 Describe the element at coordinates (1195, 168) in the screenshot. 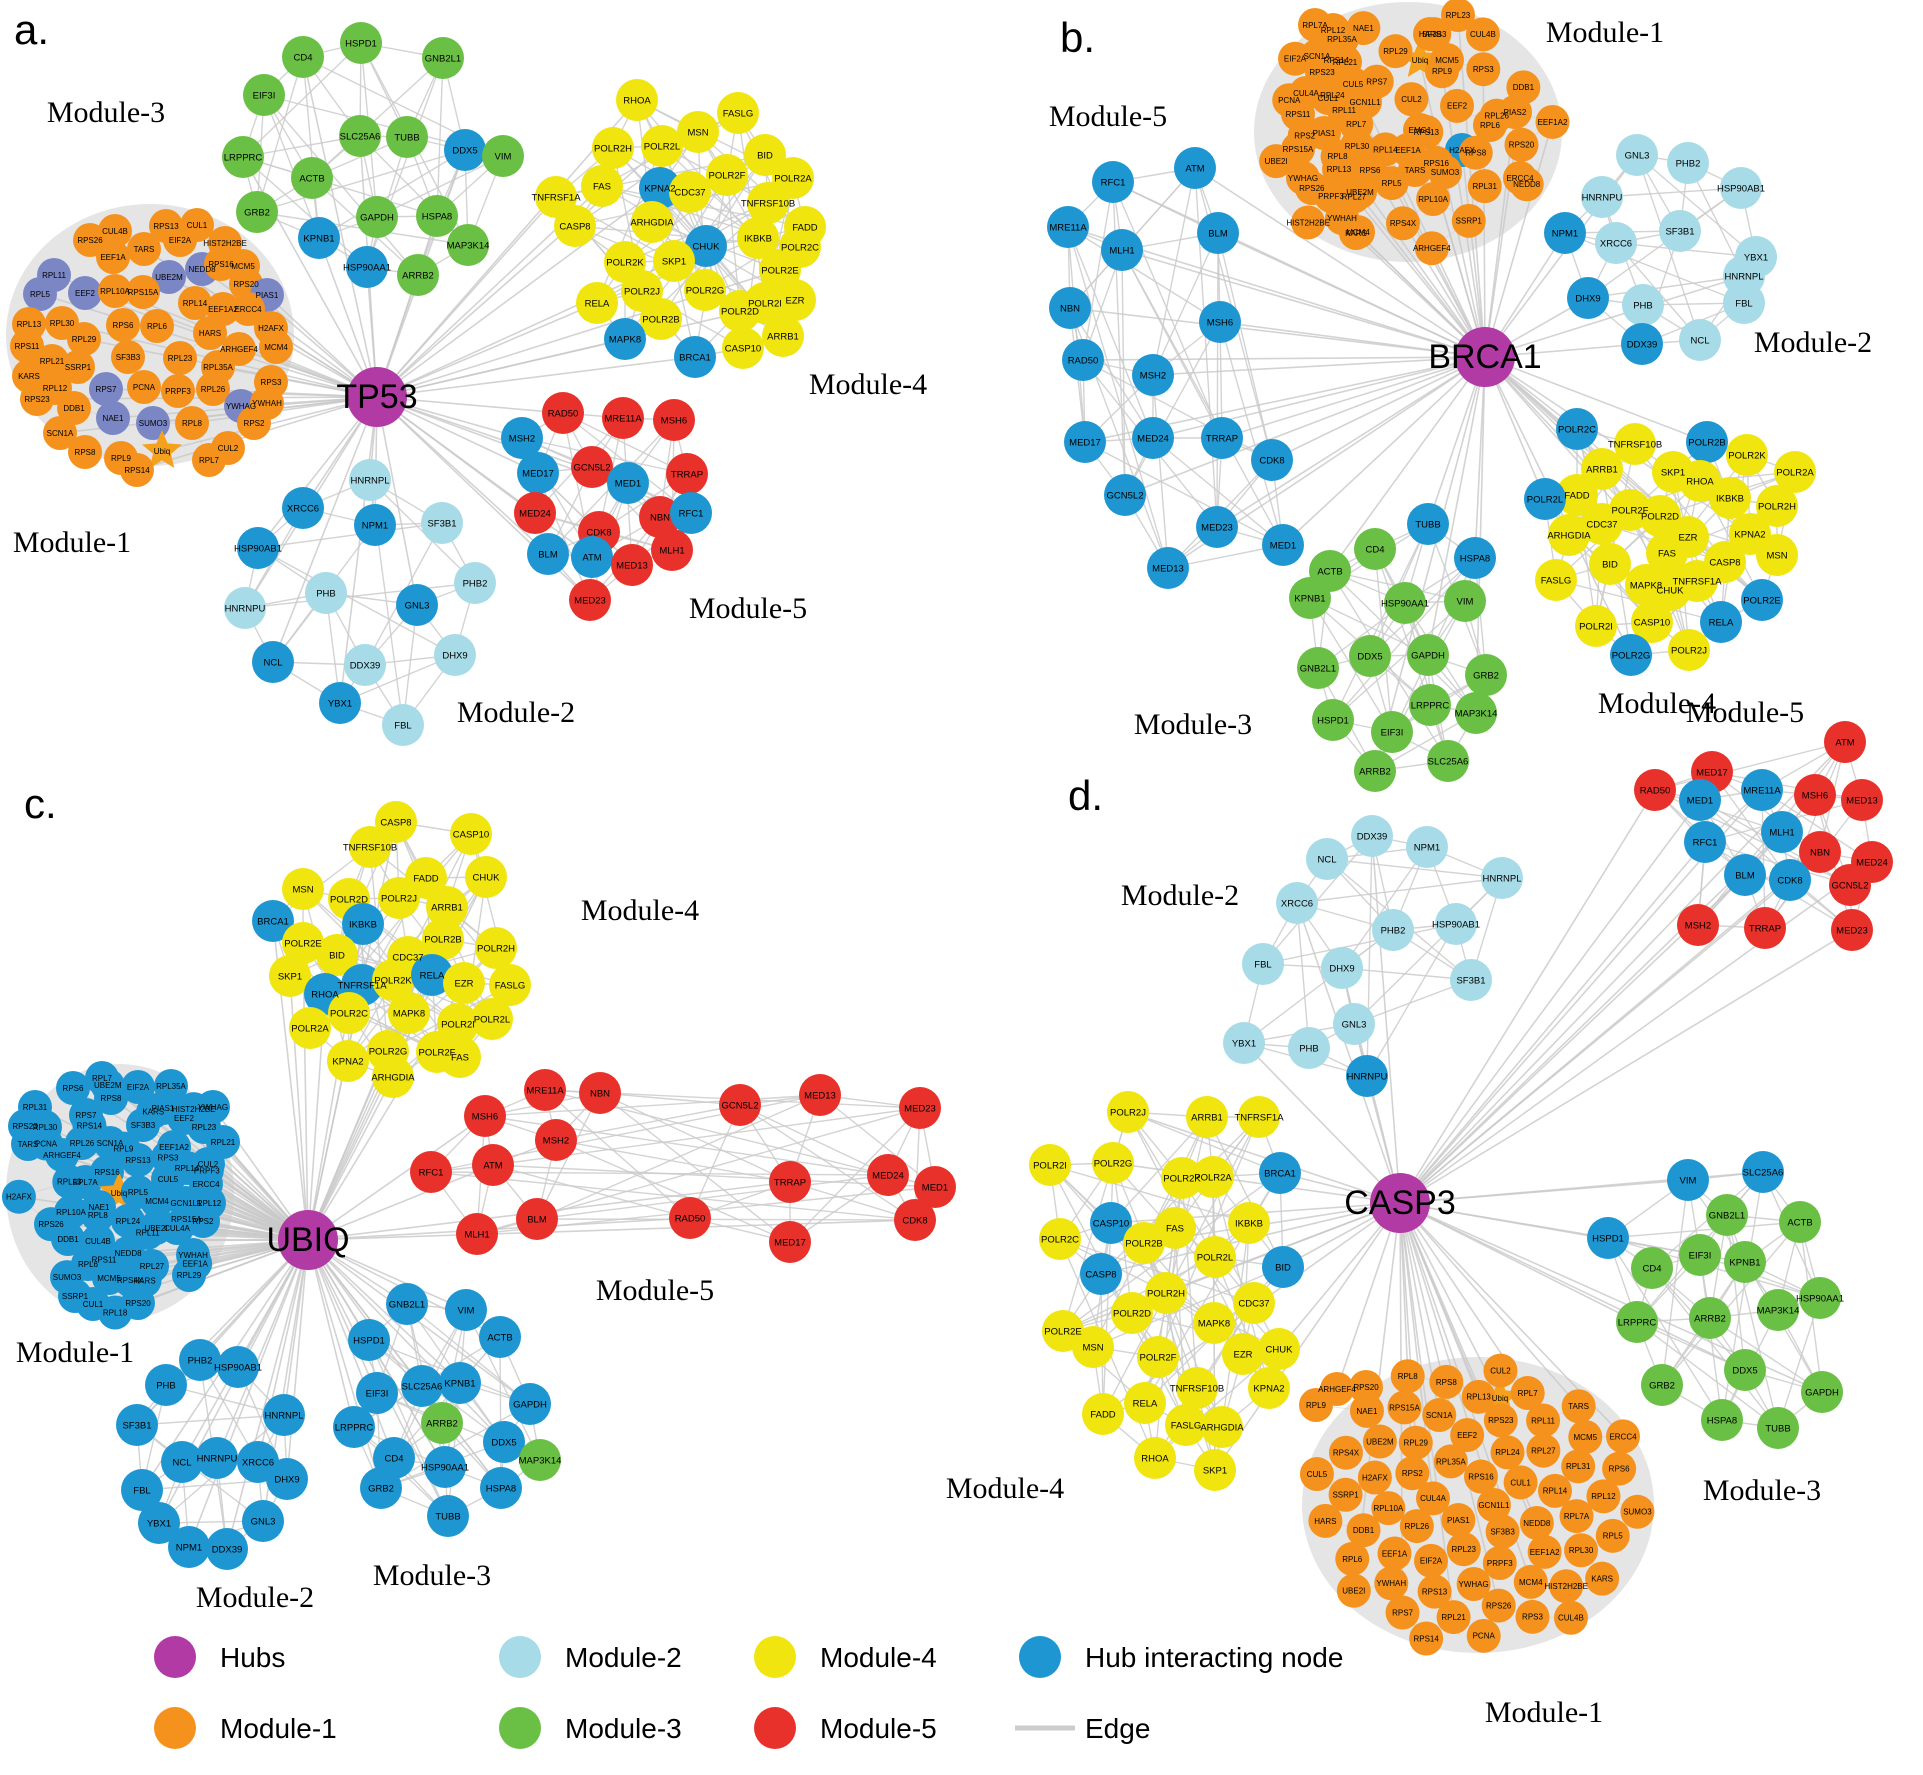

I see `node-ATM` at that location.